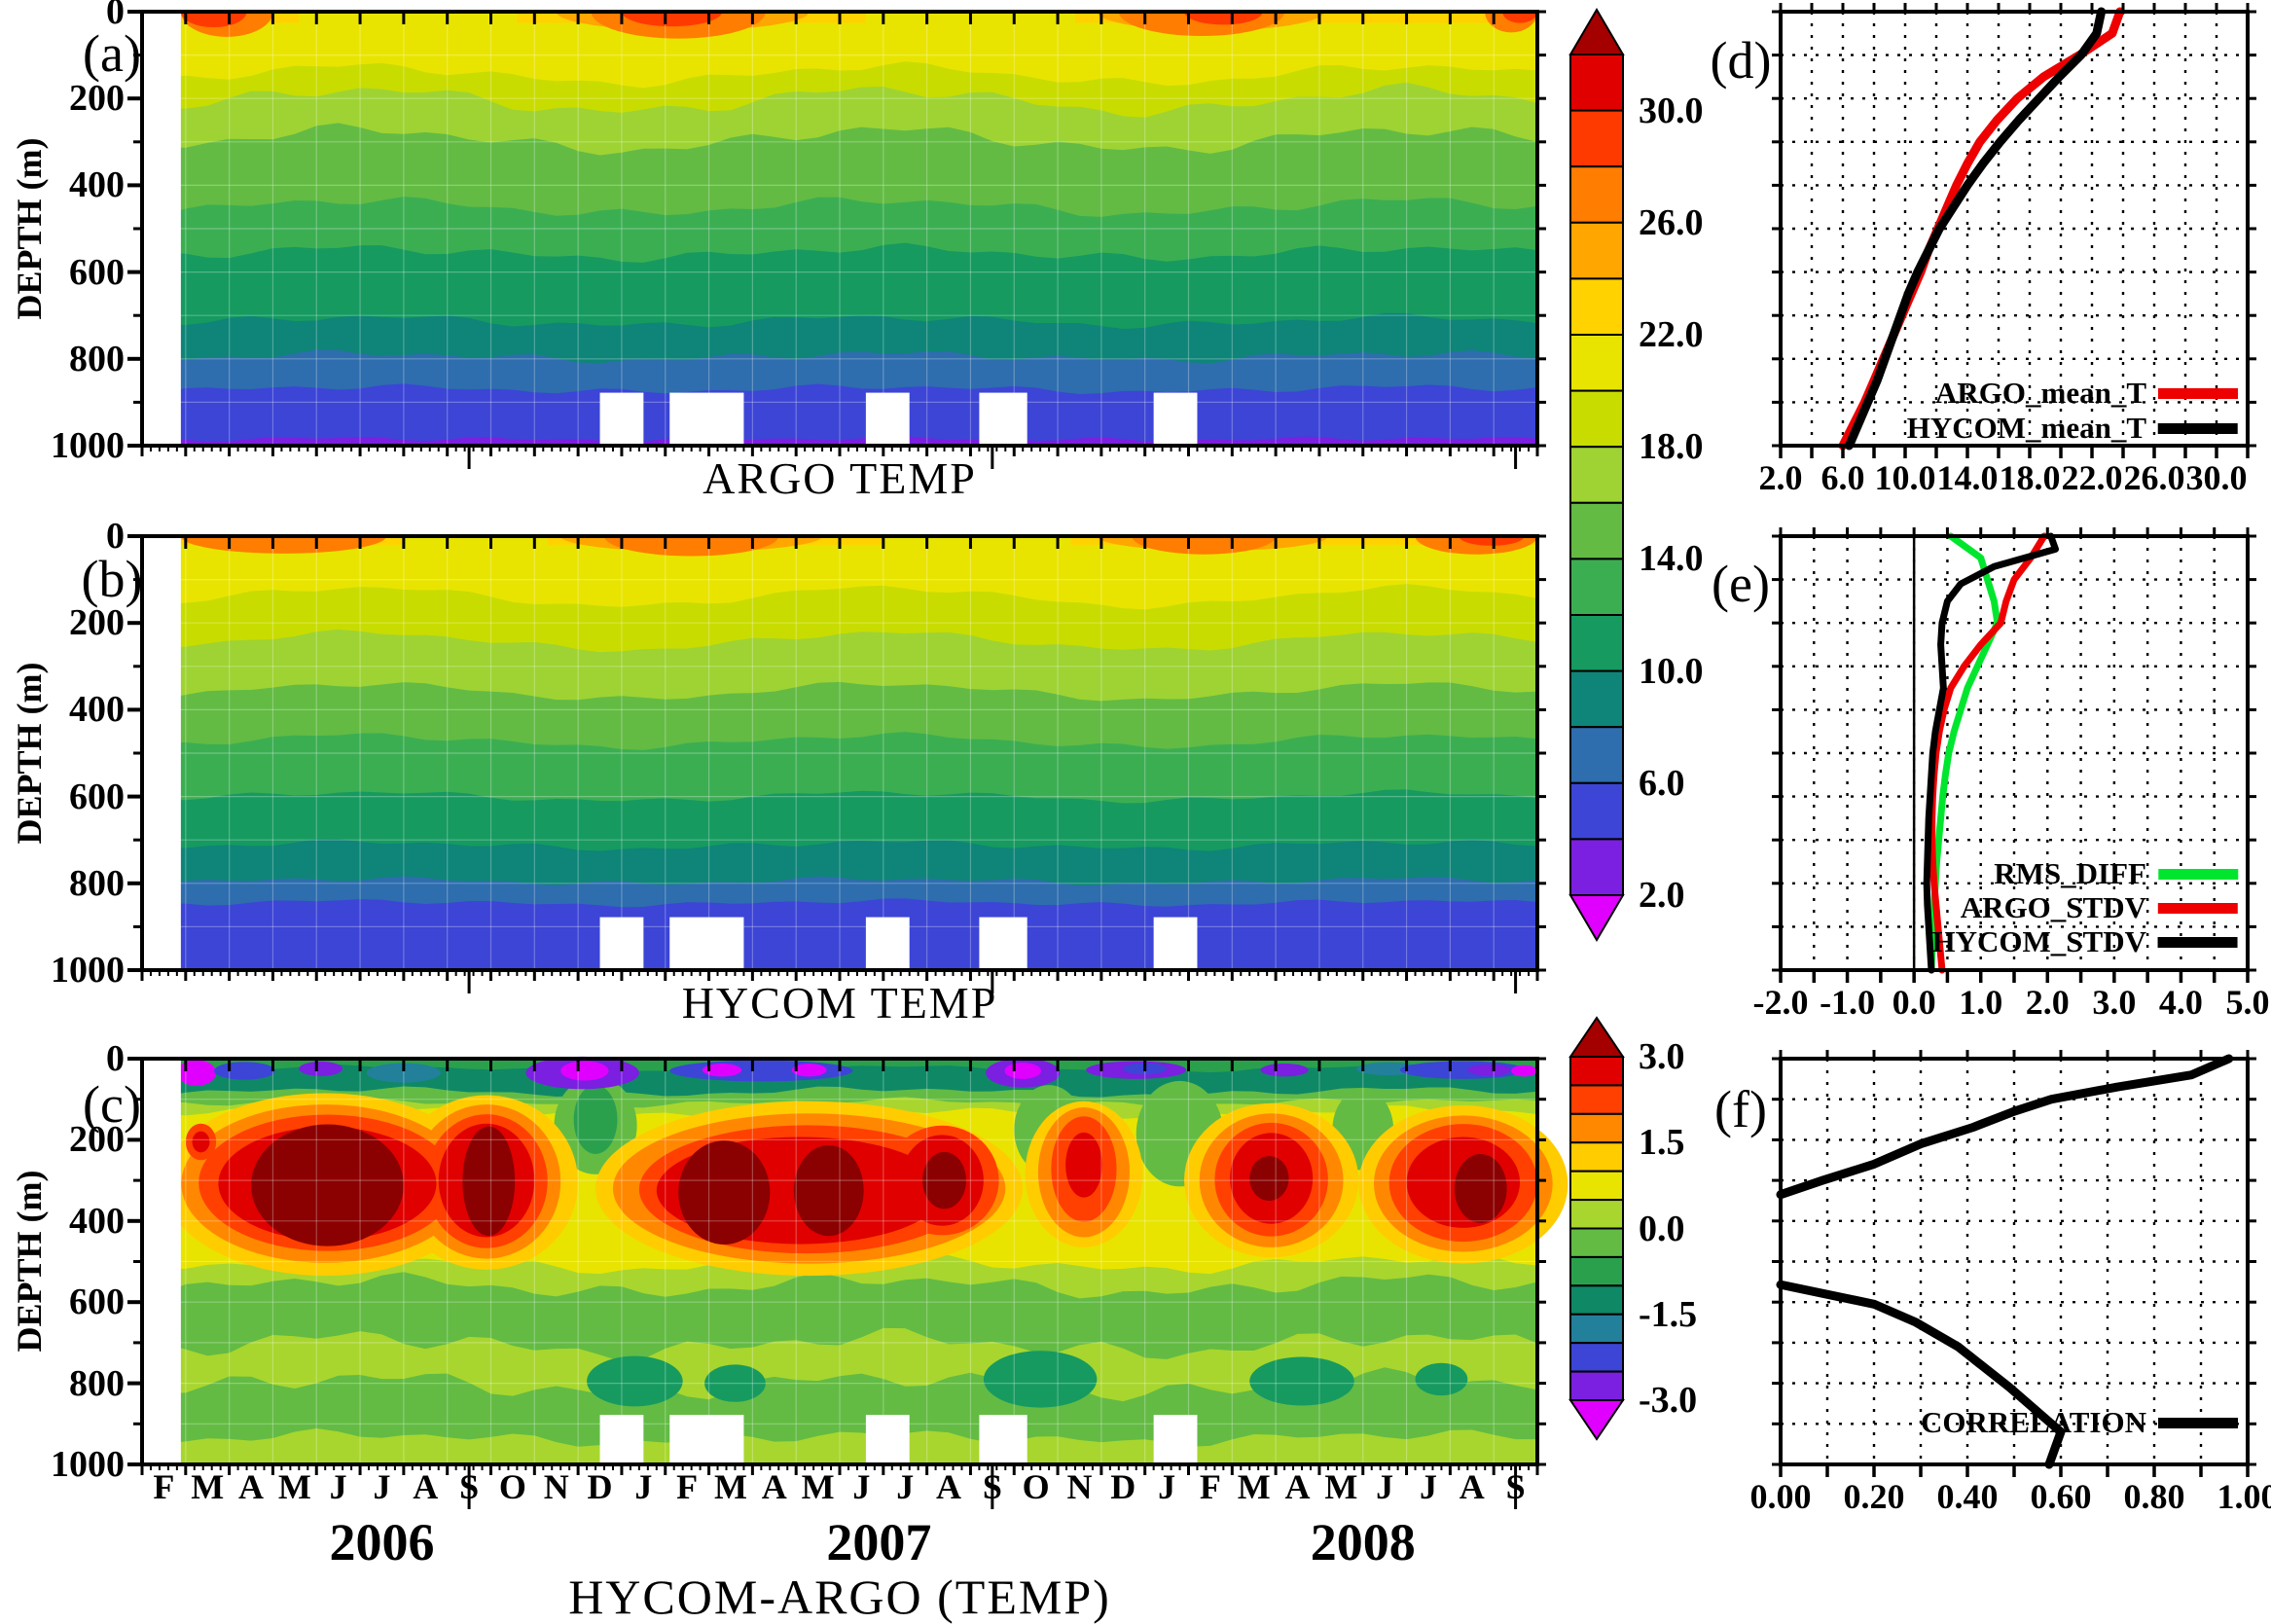  What do you see at coordinates (1662, 1228) in the screenshot?
I see `colorbar-tick-label: 0.0` at bounding box center [1662, 1228].